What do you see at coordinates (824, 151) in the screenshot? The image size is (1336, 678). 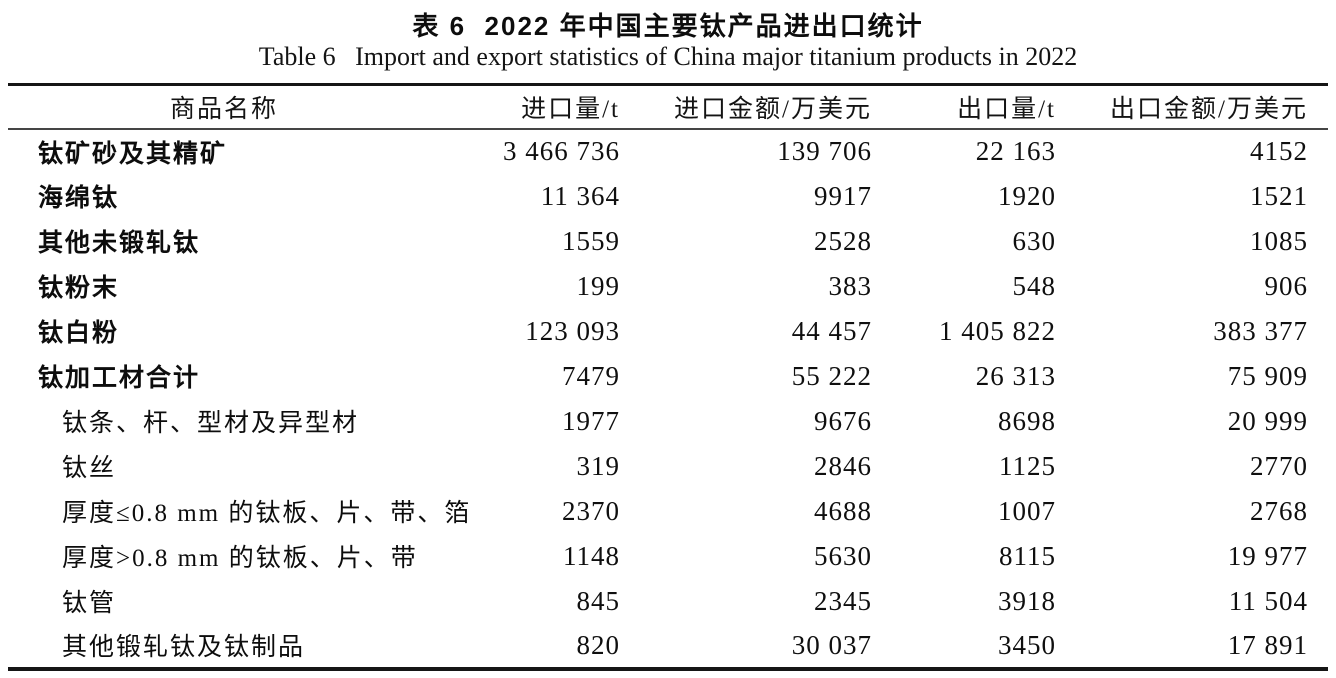 I see `import-value-cell: 139 706` at bounding box center [824, 151].